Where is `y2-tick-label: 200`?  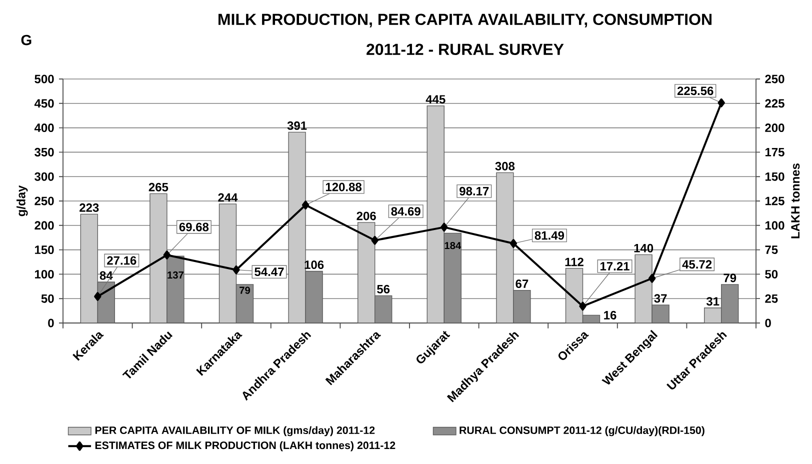 y2-tick-label: 200 is located at coordinates (774, 128).